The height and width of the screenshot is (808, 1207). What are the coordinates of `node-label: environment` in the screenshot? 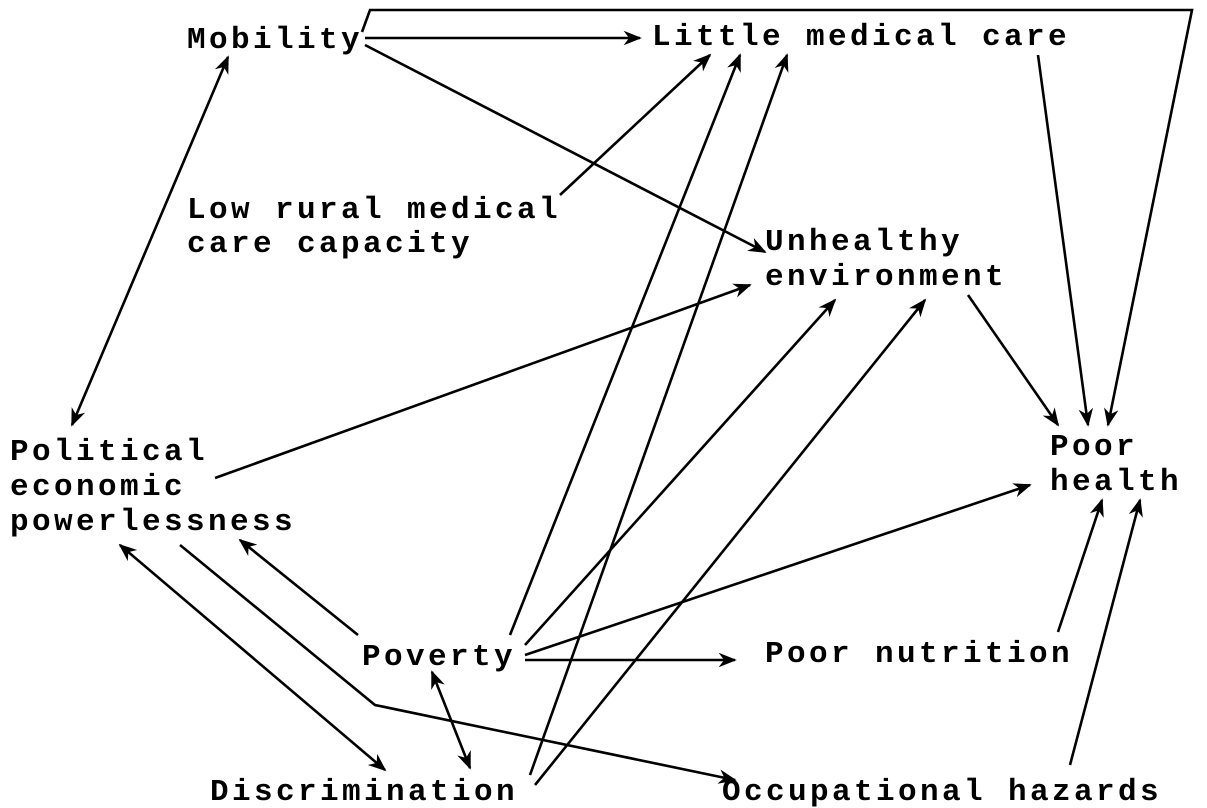 It's located at (886, 277).